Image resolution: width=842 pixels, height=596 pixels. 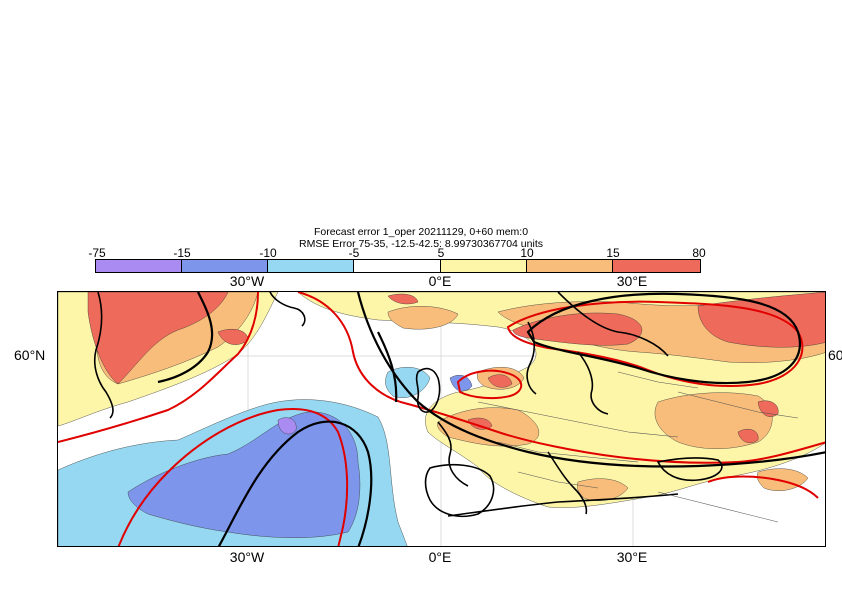 What do you see at coordinates (527, 253) in the screenshot?
I see `colorbar-label: 10` at bounding box center [527, 253].